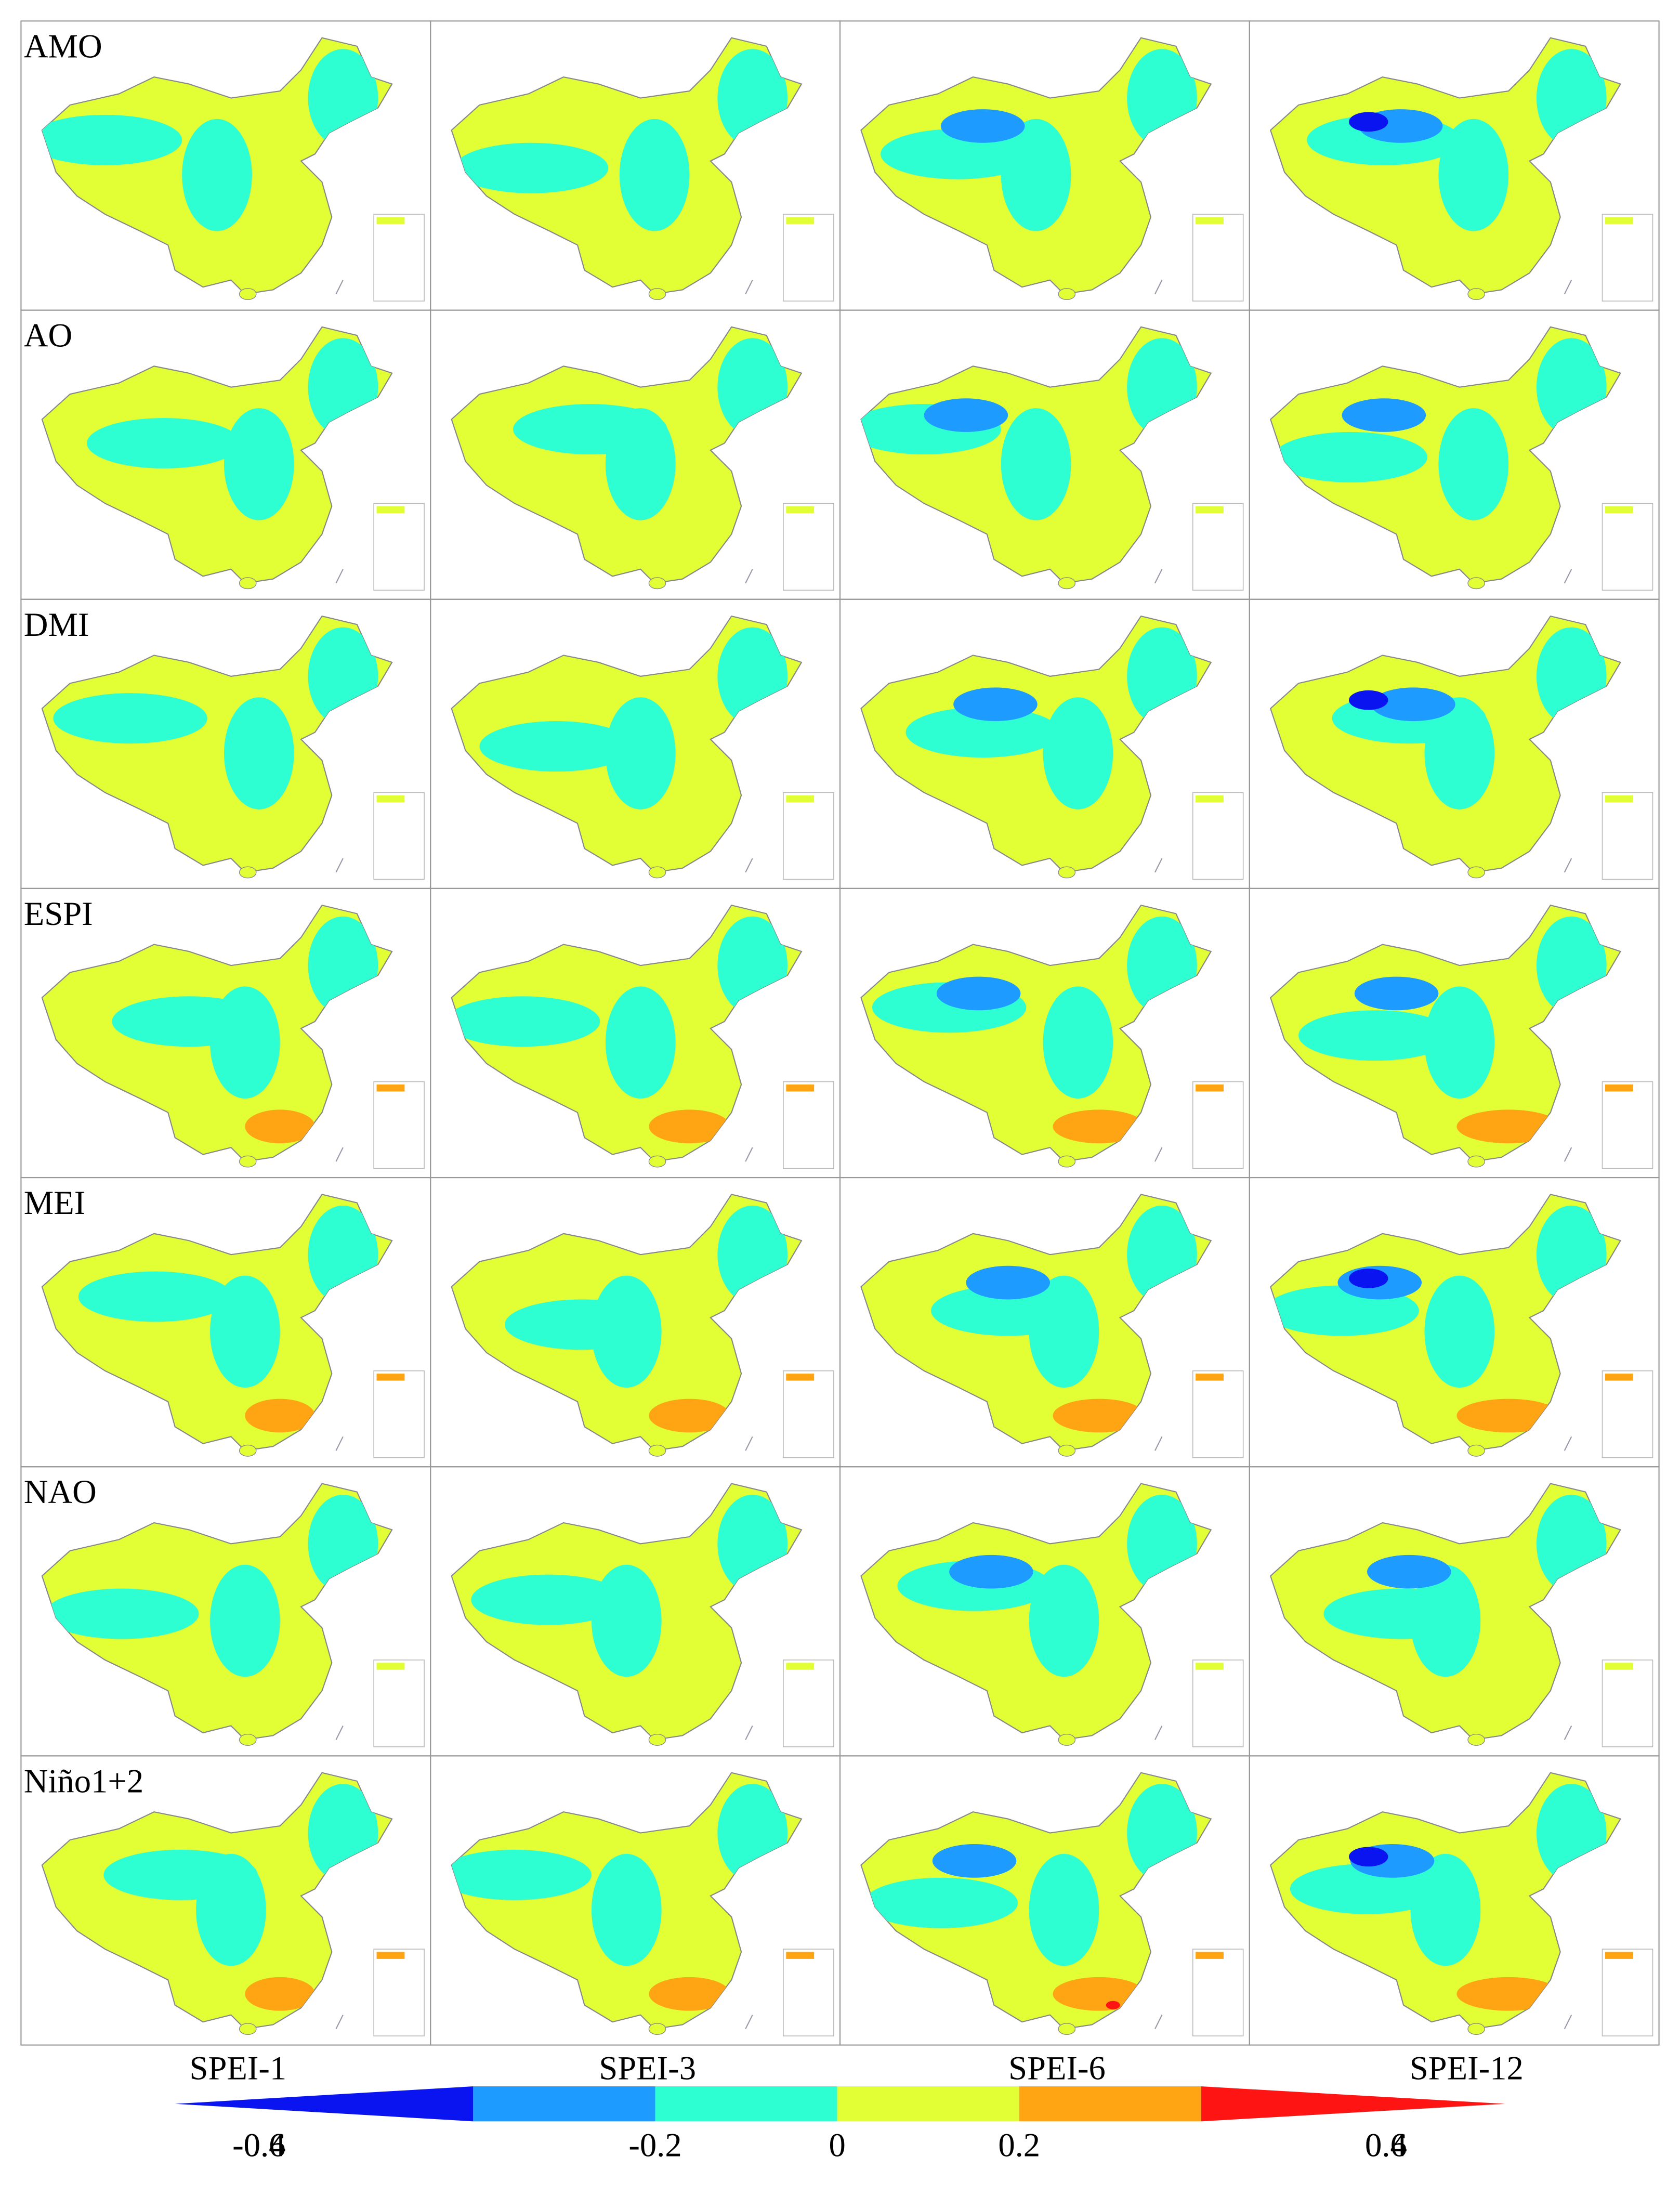 The width and height of the screenshot is (1680, 2195). Describe the element at coordinates (258, 2145) in the screenshot. I see `colorbar-tick-label: -0.4` at that location.